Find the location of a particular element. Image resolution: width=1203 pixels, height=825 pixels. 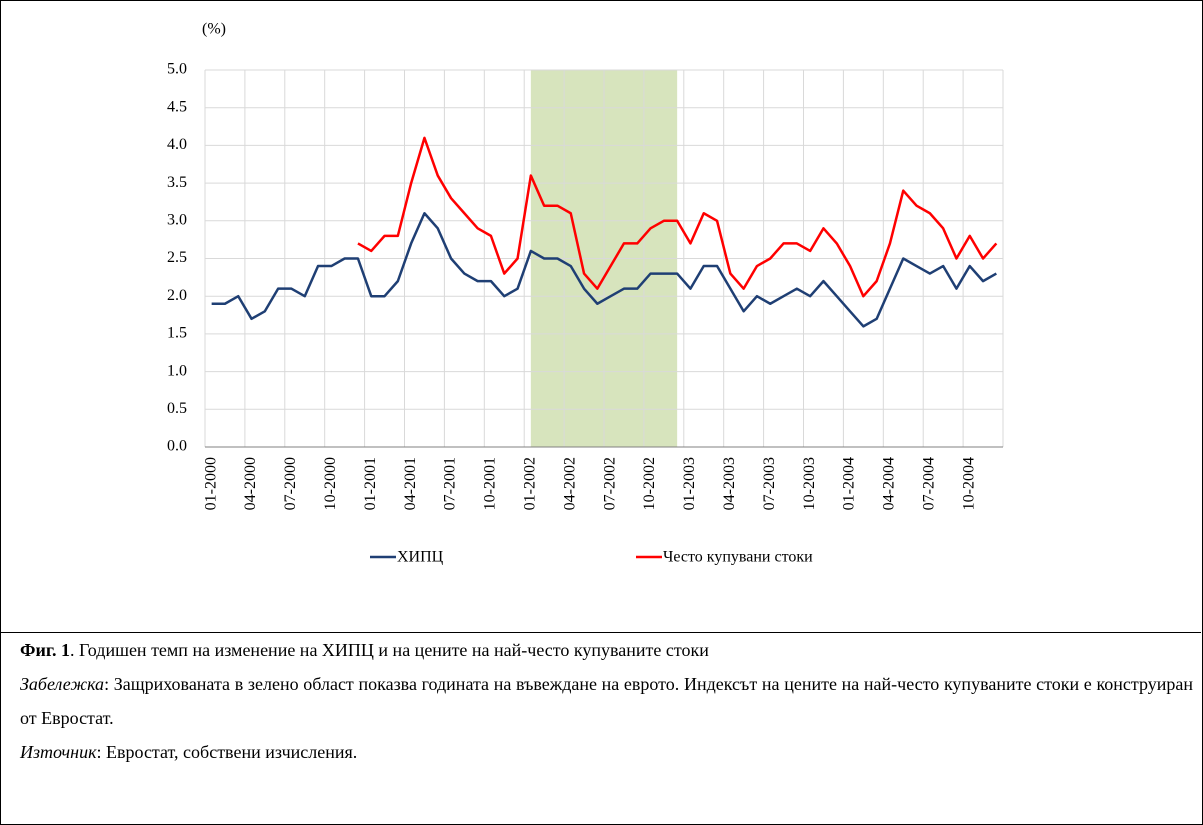

x-tick-label: 04-2001 is located at coordinates (410, 483).